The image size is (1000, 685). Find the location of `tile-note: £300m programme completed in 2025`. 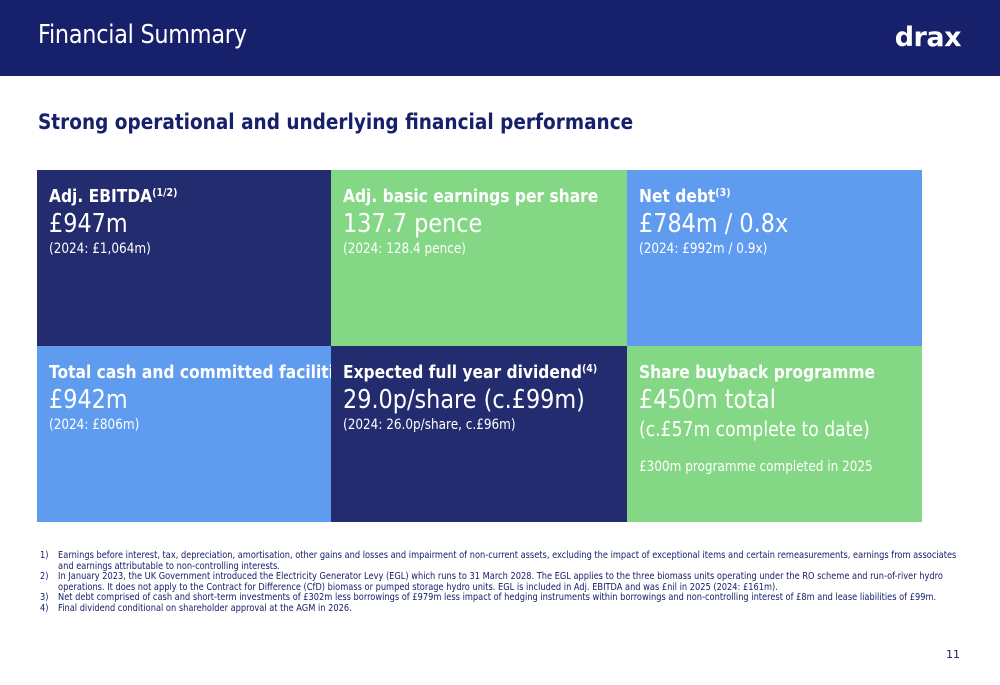

tile-note: £300m programme completed in 2025 is located at coordinates (756, 467).